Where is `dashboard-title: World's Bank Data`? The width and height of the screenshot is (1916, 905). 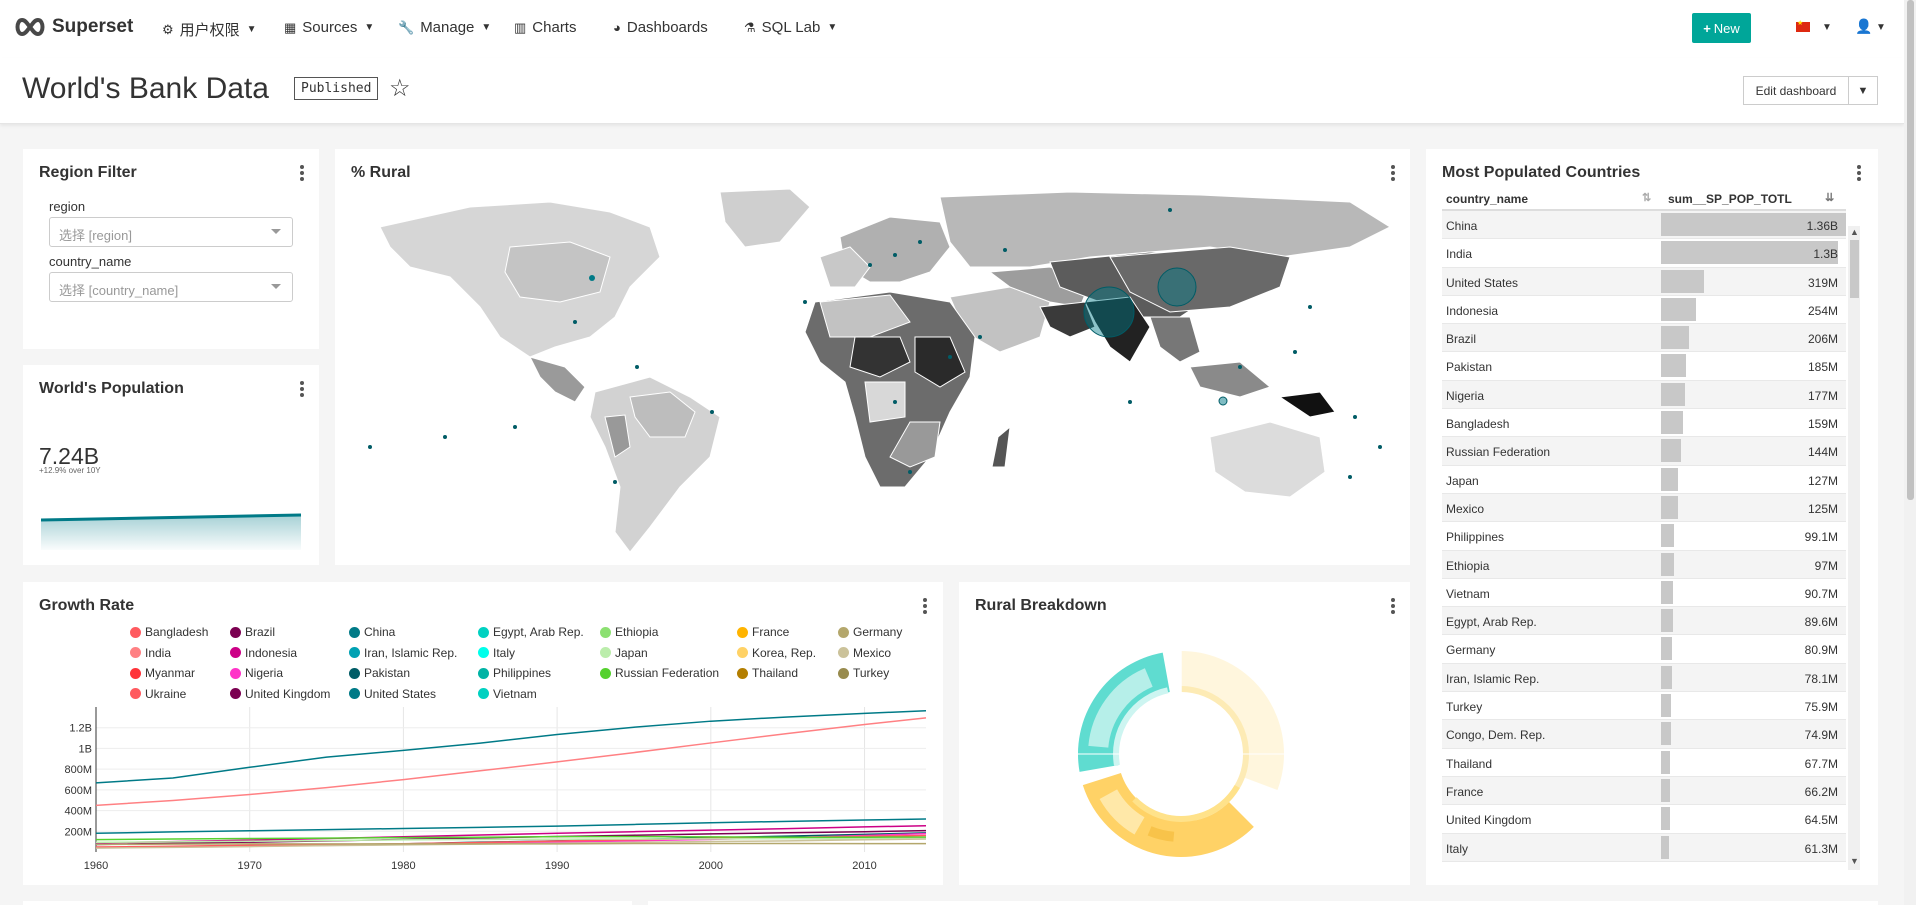
dashboard-title: World's Bank Data is located at coordinates (145, 88).